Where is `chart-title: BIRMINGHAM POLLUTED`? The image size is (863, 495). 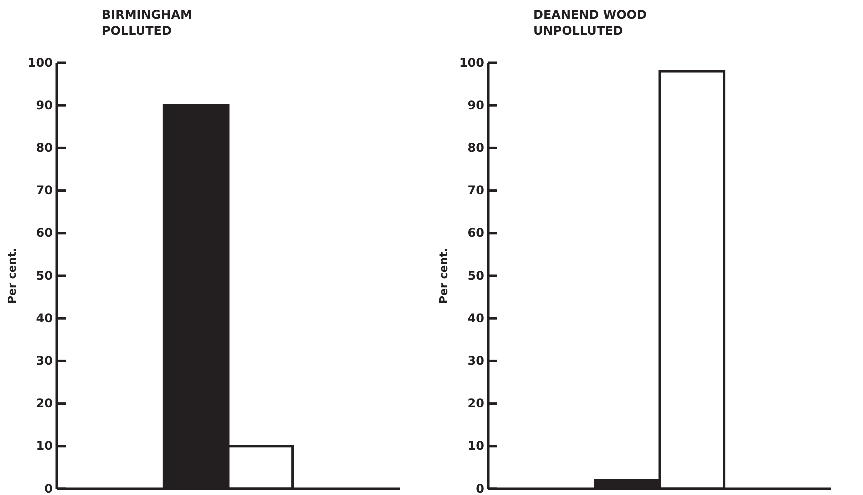 chart-title: BIRMINGHAM POLLUTED is located at coordinates (147, 23).